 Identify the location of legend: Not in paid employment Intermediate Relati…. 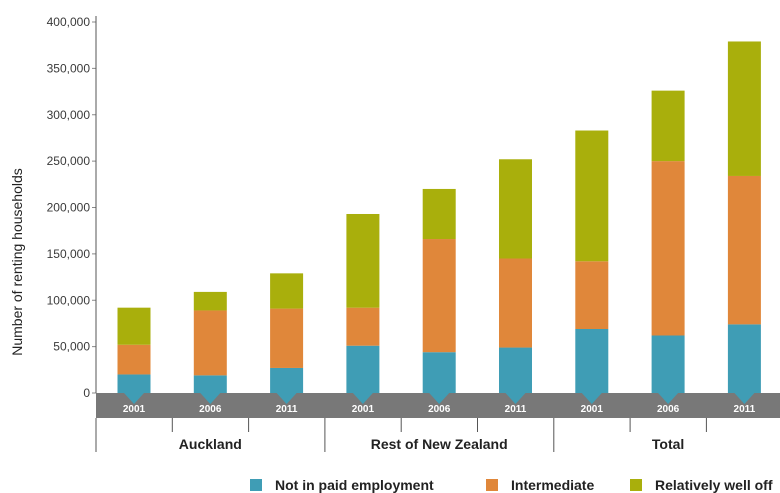
(511, 485).